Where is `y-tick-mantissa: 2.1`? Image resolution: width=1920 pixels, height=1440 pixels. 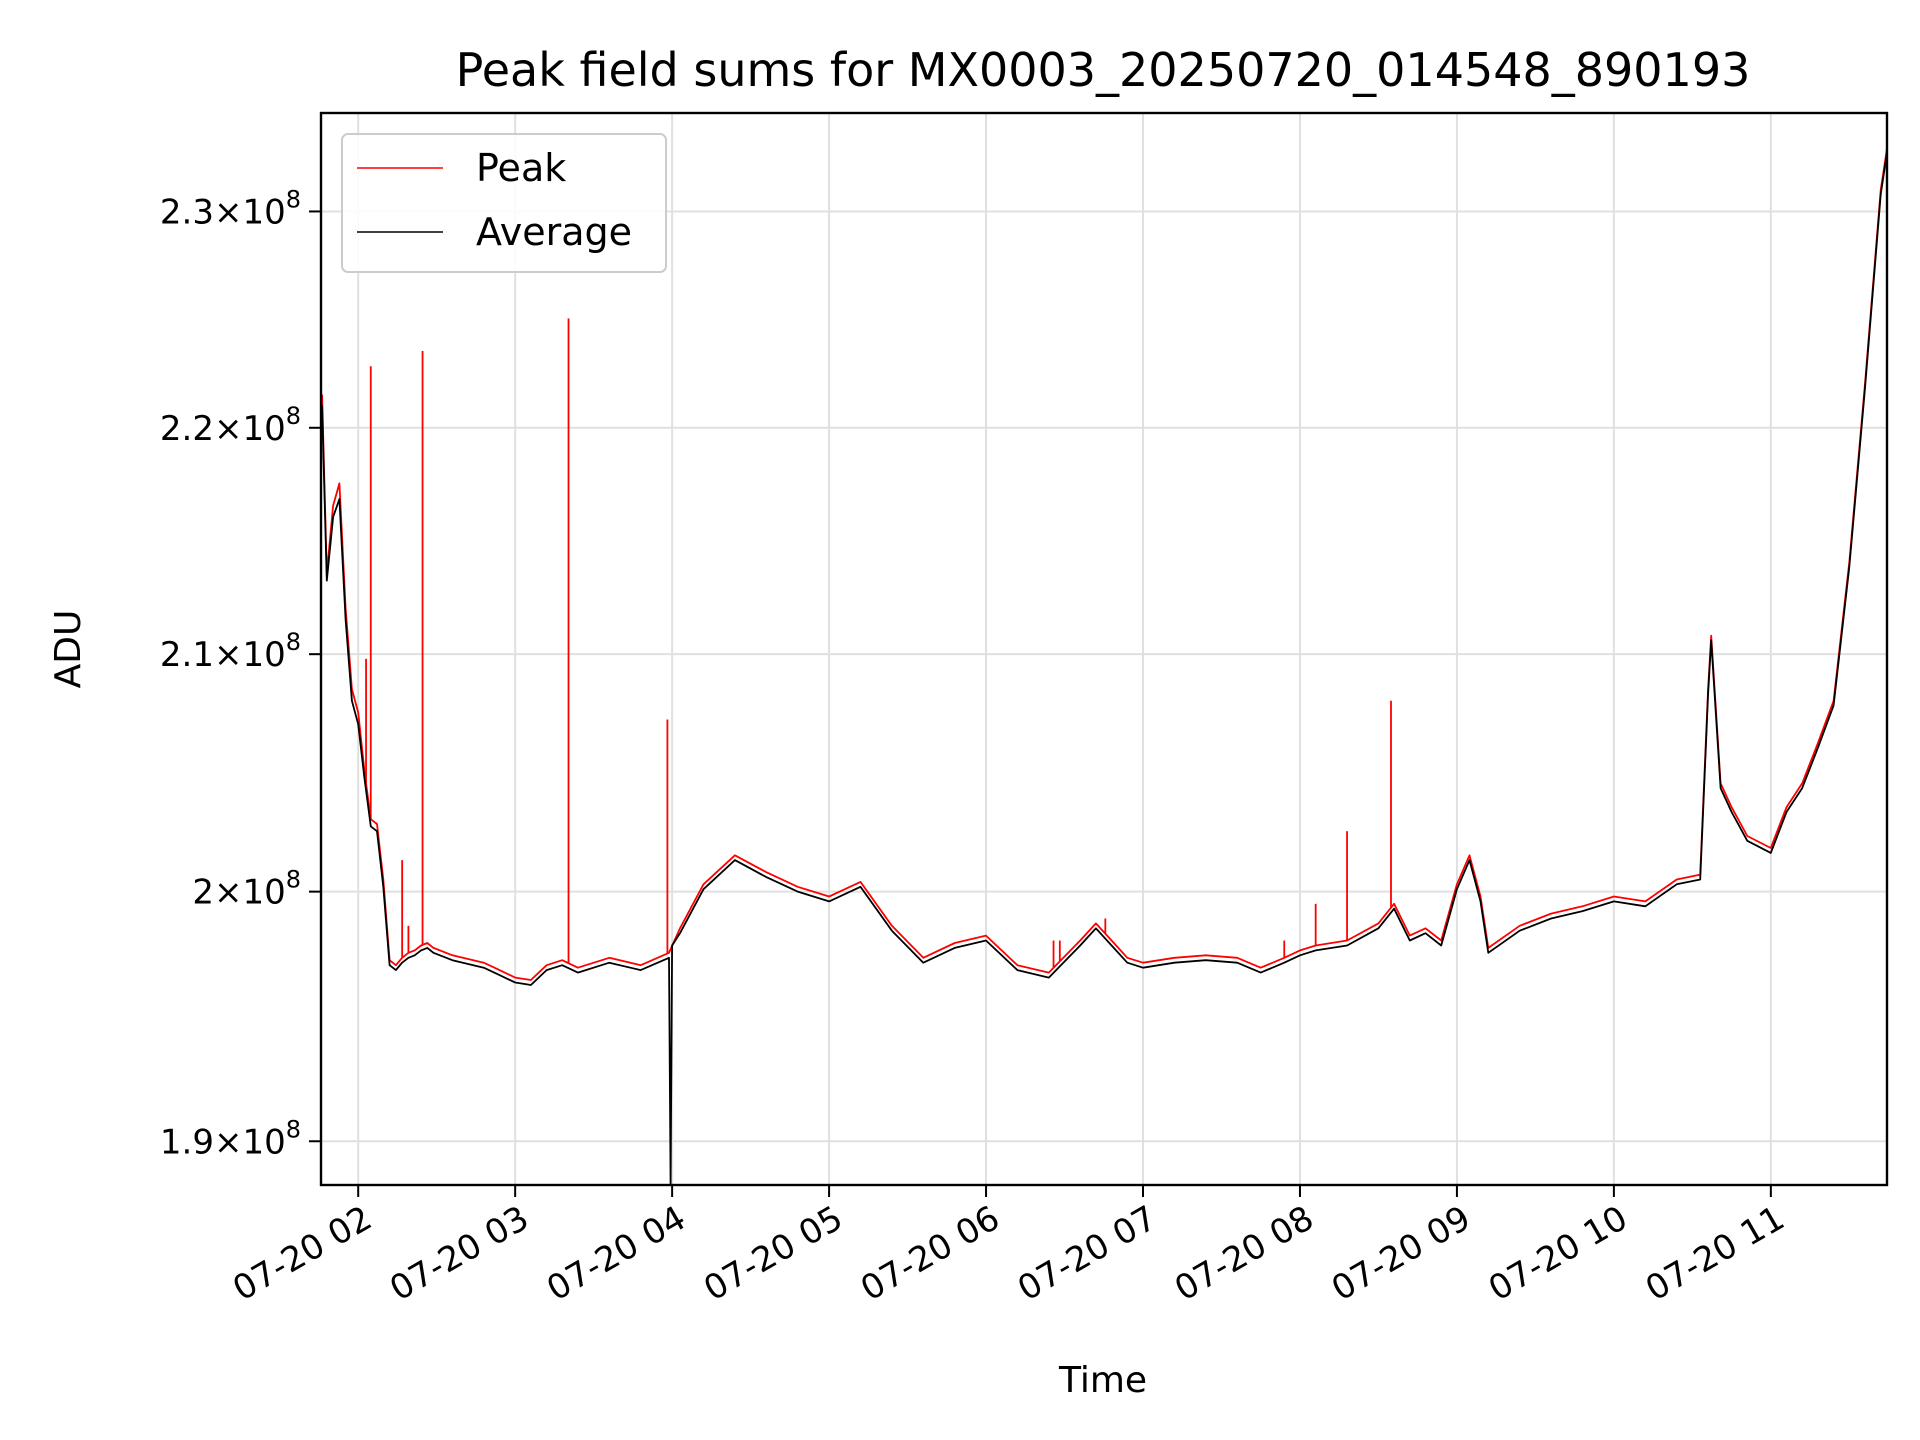 y-tick-mantissa: 2.1 is located at coordinates (187, 655).